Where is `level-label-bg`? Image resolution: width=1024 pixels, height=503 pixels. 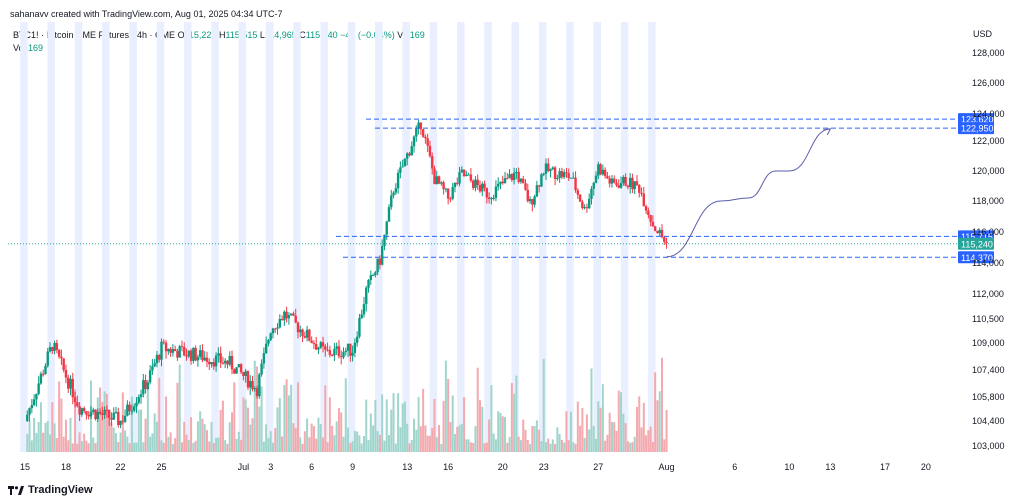
level-label-bg is located at coordinates (976, 128).